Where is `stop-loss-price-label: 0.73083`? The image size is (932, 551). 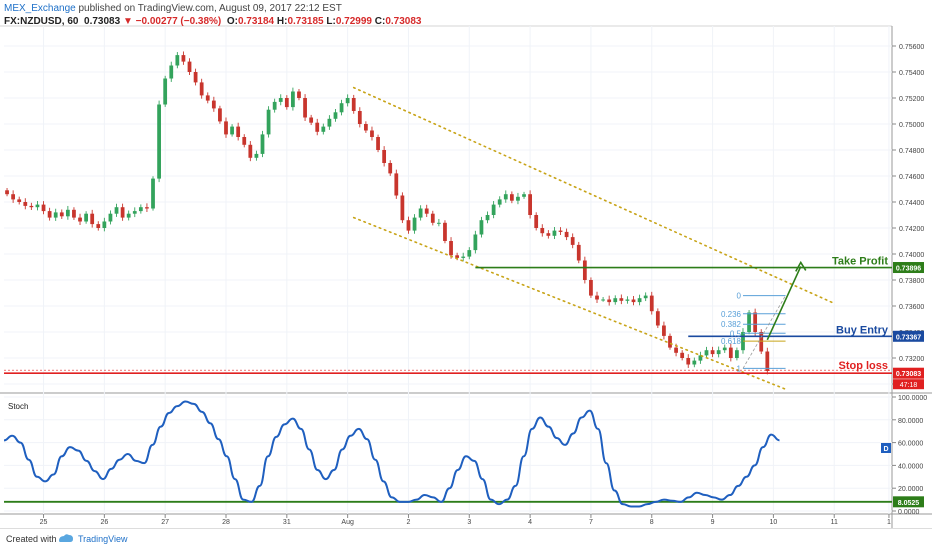
stop-loss-price-label: 0.73083 is located at coordinates (908, 374).